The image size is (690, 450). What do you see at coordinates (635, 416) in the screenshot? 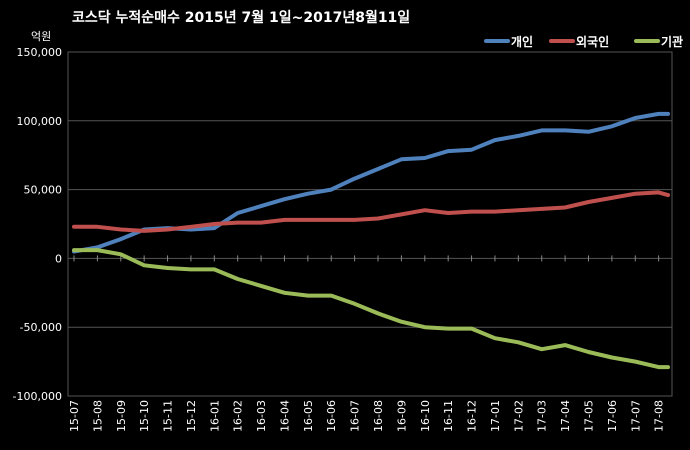
I see `x-tick-label: 17-07` at bounding box center [635, 416].